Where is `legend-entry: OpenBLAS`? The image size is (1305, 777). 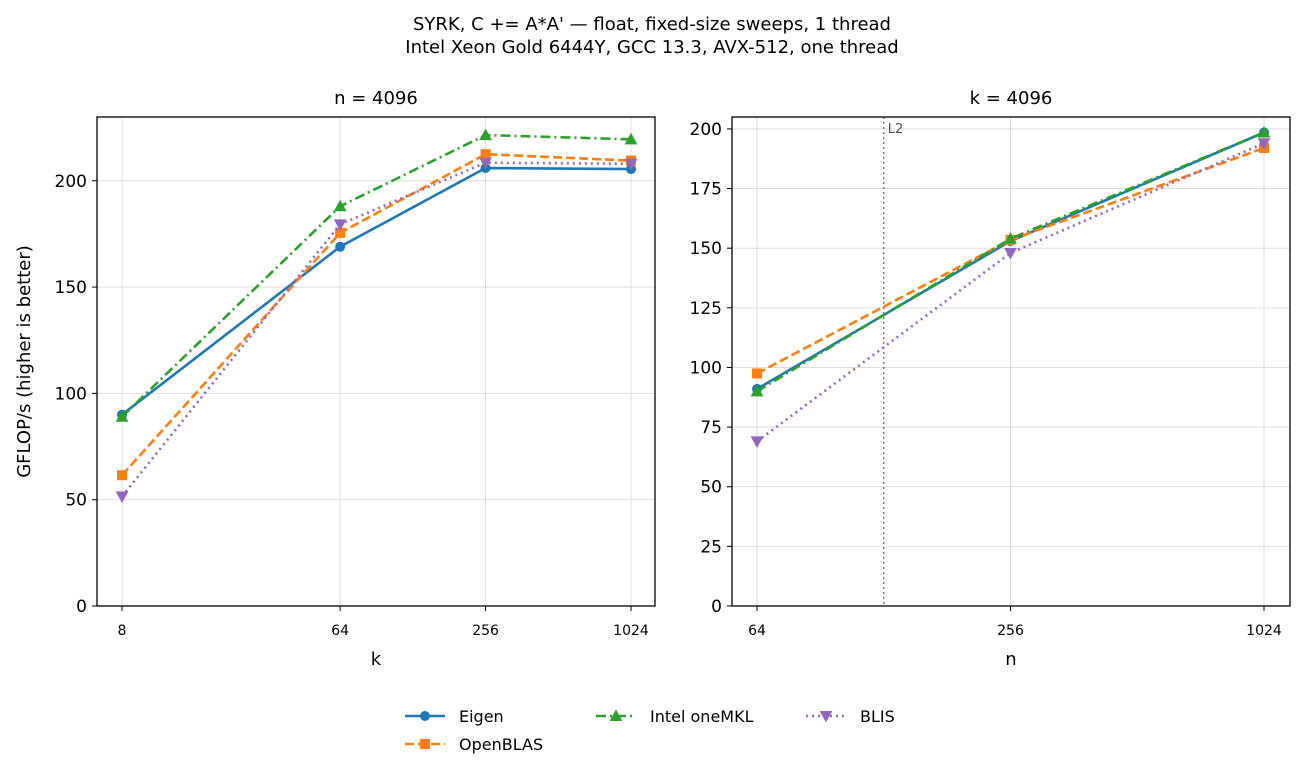 legend-entry: OpenBLAS is located at coordinates (474, 744).